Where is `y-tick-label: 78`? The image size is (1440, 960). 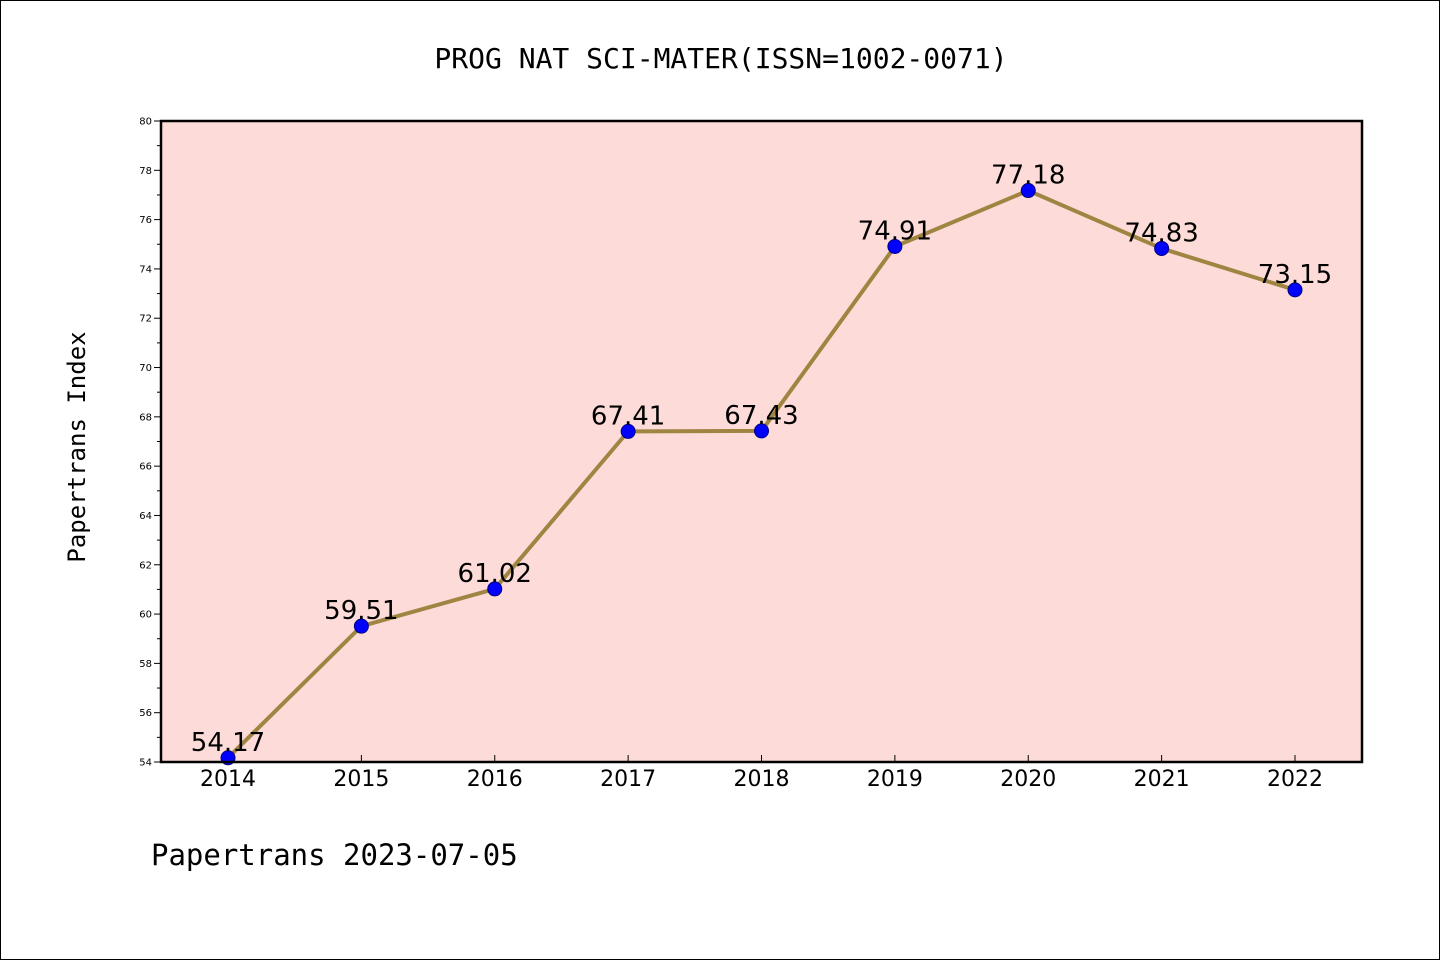 y-tick-label: 78 is located at coordinates (145, 171).